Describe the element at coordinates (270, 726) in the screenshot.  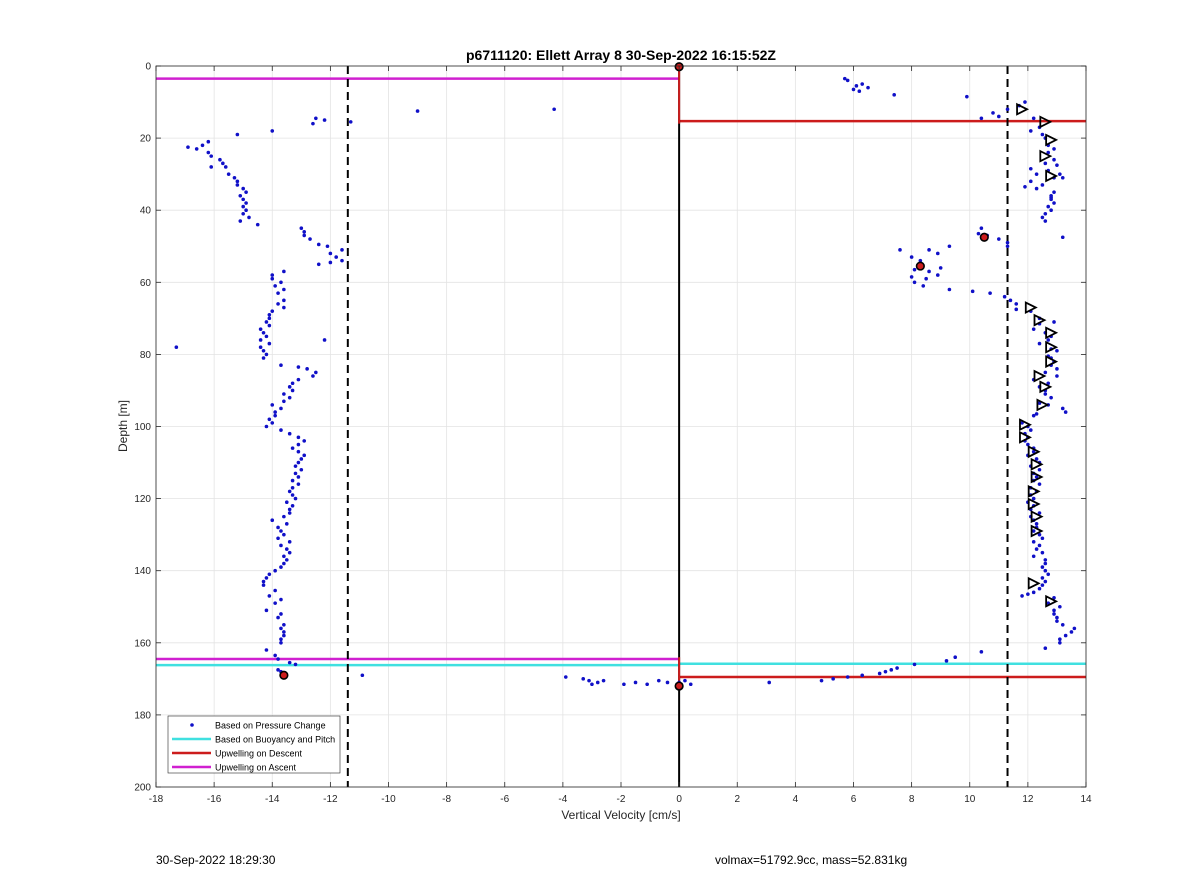
I see `legend-label: Based on Pressure Change` at that location.